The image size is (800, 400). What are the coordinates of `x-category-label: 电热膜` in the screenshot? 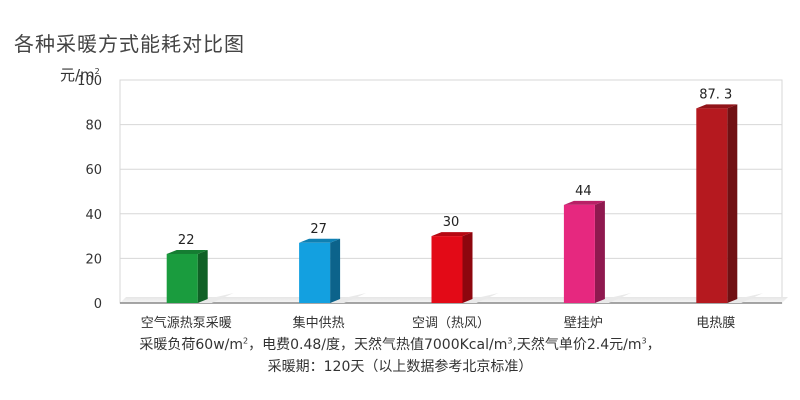 It's located at (715, 323).